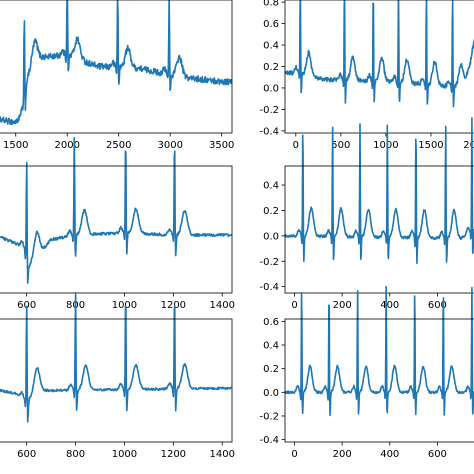 This screenshot has height=474, width=474. Describe the element at coordinates (340, 145) in the screenshot. I see `x-tick-label: 500` at that location.